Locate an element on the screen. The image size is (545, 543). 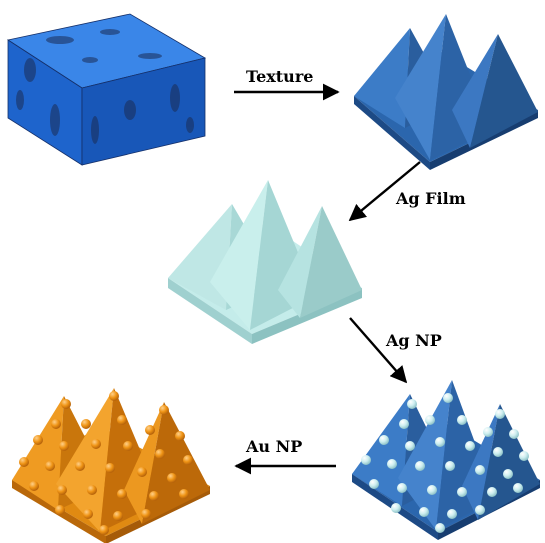
ag-nanoparticles is located at coordinates (445, 463).